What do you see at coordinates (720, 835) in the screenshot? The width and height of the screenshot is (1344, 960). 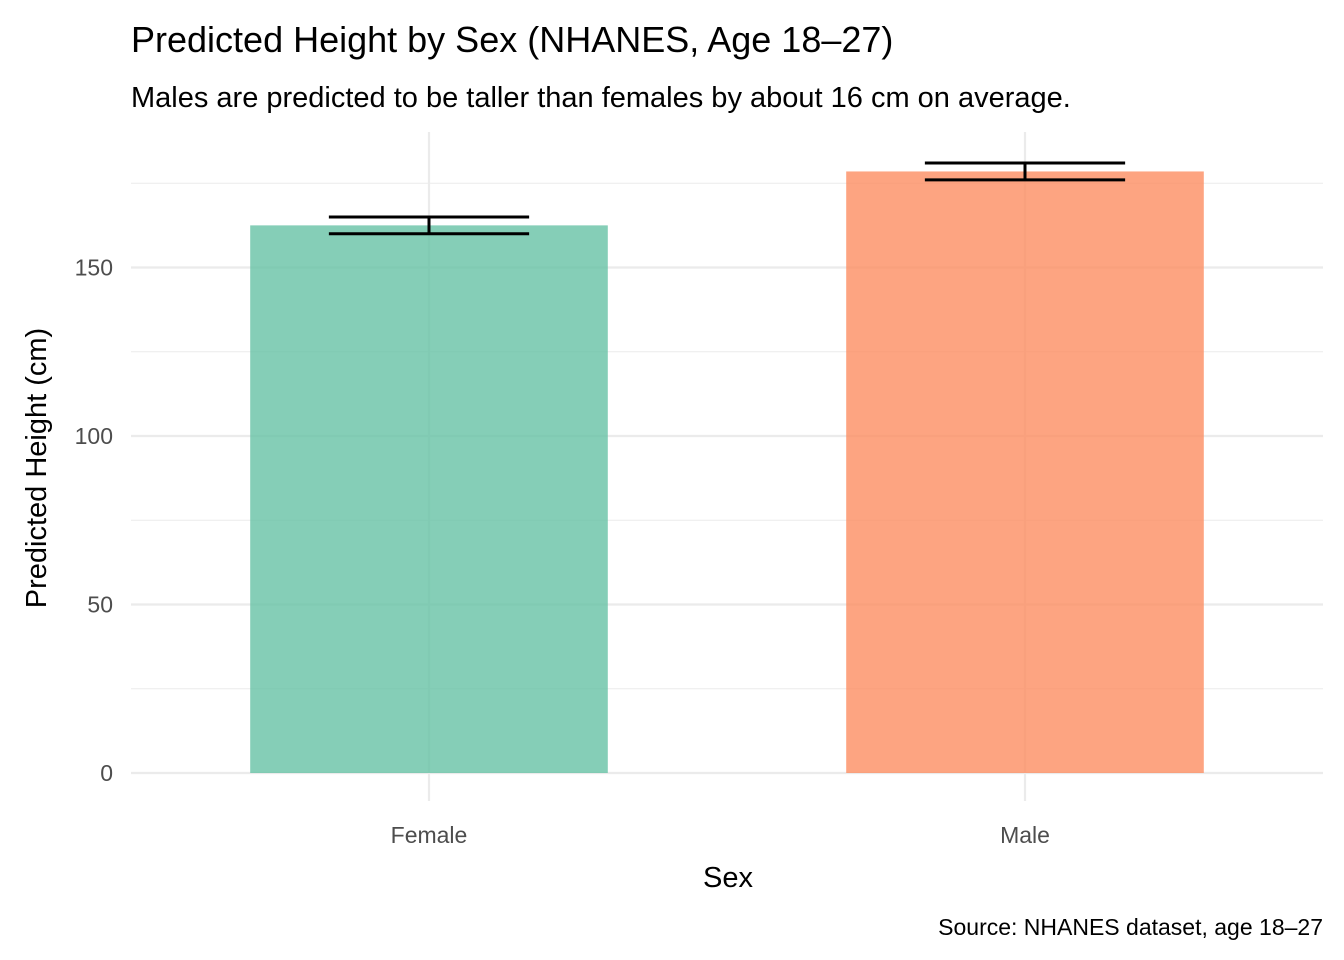 I see `x-tick-labels: Female Male` at bounding box center [720, 835].